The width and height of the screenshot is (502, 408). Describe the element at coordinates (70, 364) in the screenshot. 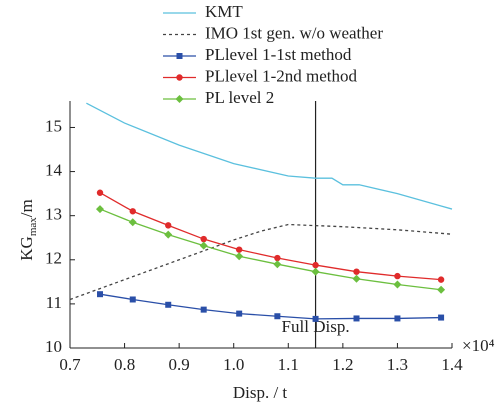

I see `x-tick-label: 0.7` at that location.